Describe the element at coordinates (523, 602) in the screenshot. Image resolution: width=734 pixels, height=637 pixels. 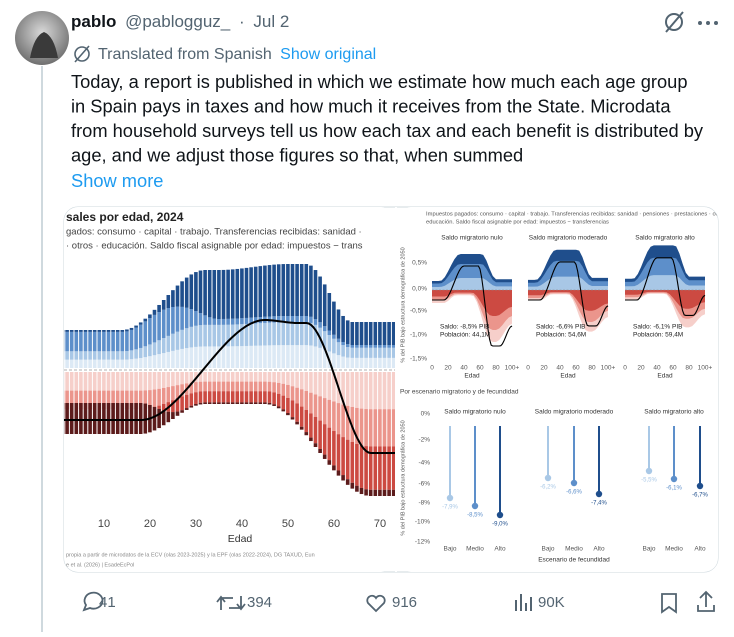
I see `views-icon` at that location.